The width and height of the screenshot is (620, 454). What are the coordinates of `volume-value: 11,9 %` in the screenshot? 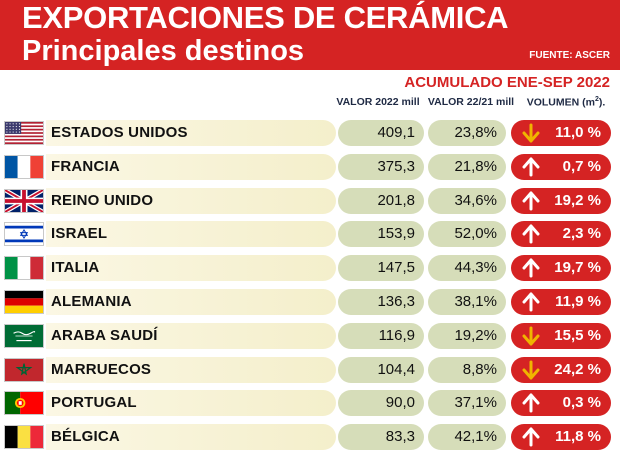 It's located at (578, 301).